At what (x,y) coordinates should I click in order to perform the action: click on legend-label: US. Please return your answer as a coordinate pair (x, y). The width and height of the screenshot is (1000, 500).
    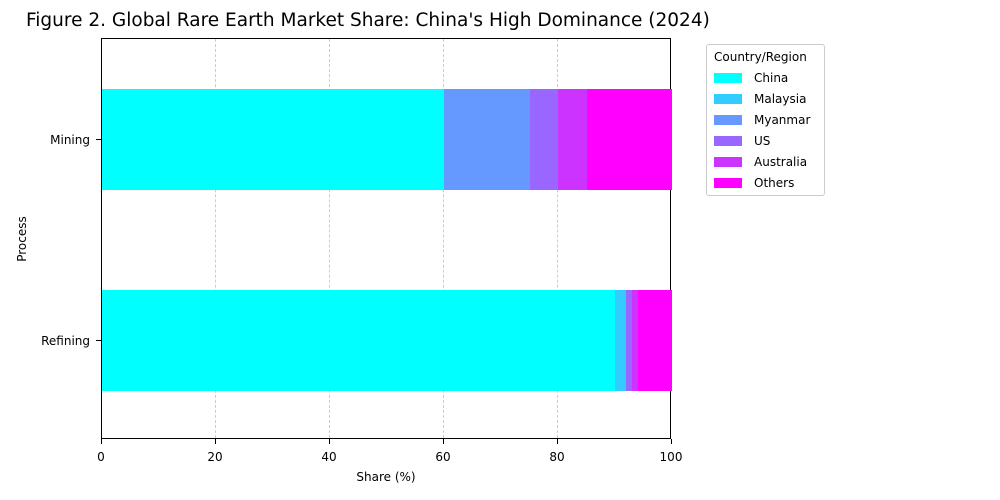
    Looking at the image, I should click on (762, 141).